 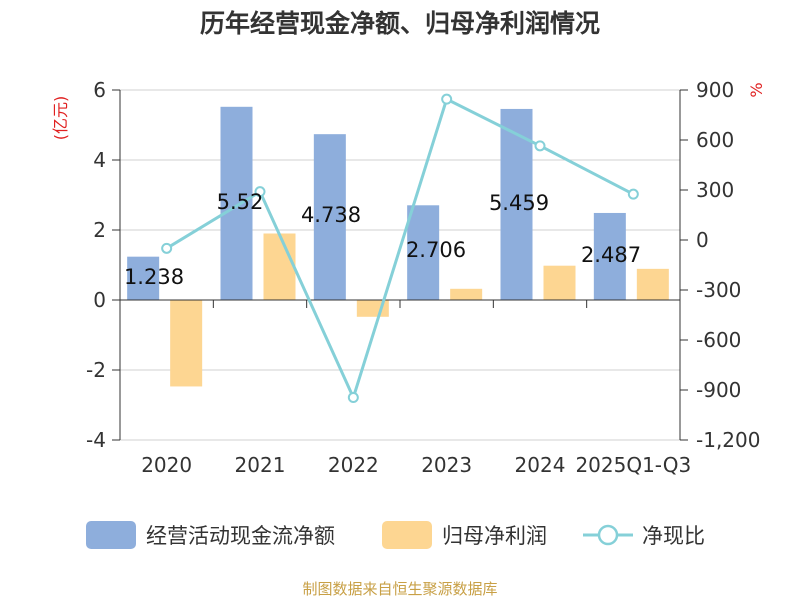 I want to click on x-tick-label: 2025Q1-Q3, so click(x=633, y=465).